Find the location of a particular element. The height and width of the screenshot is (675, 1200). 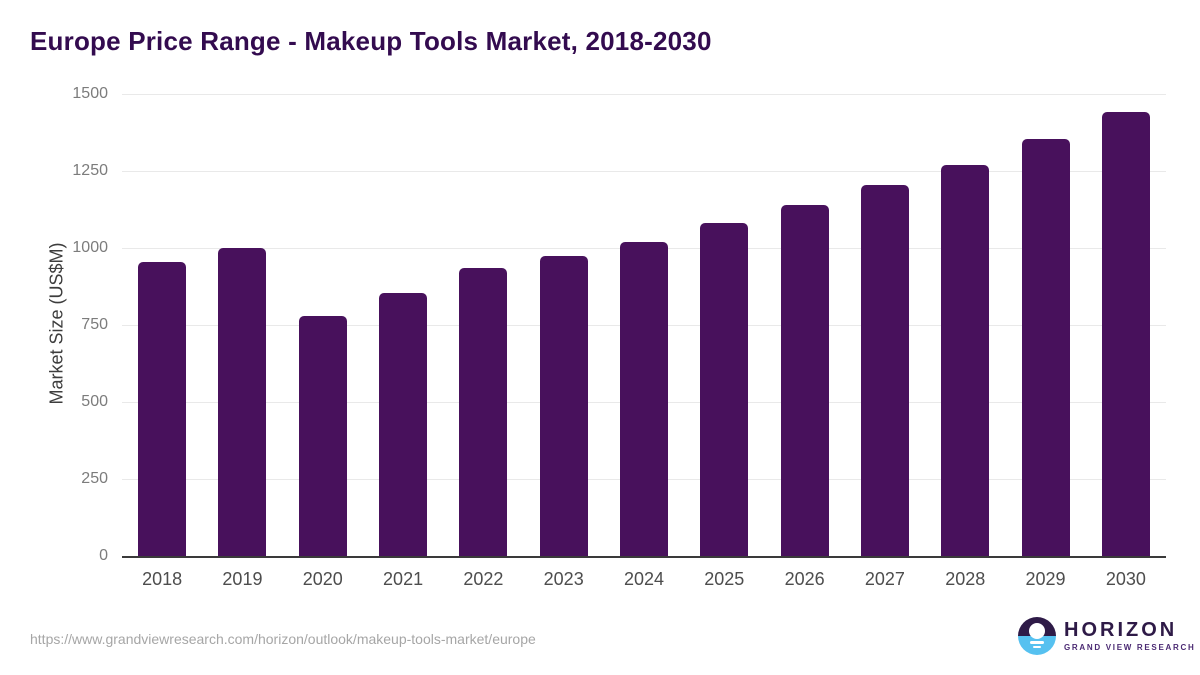

horizon-logo: HORIZON GRAND VIEW RESEARCH is located at coordinates (1106, 636).